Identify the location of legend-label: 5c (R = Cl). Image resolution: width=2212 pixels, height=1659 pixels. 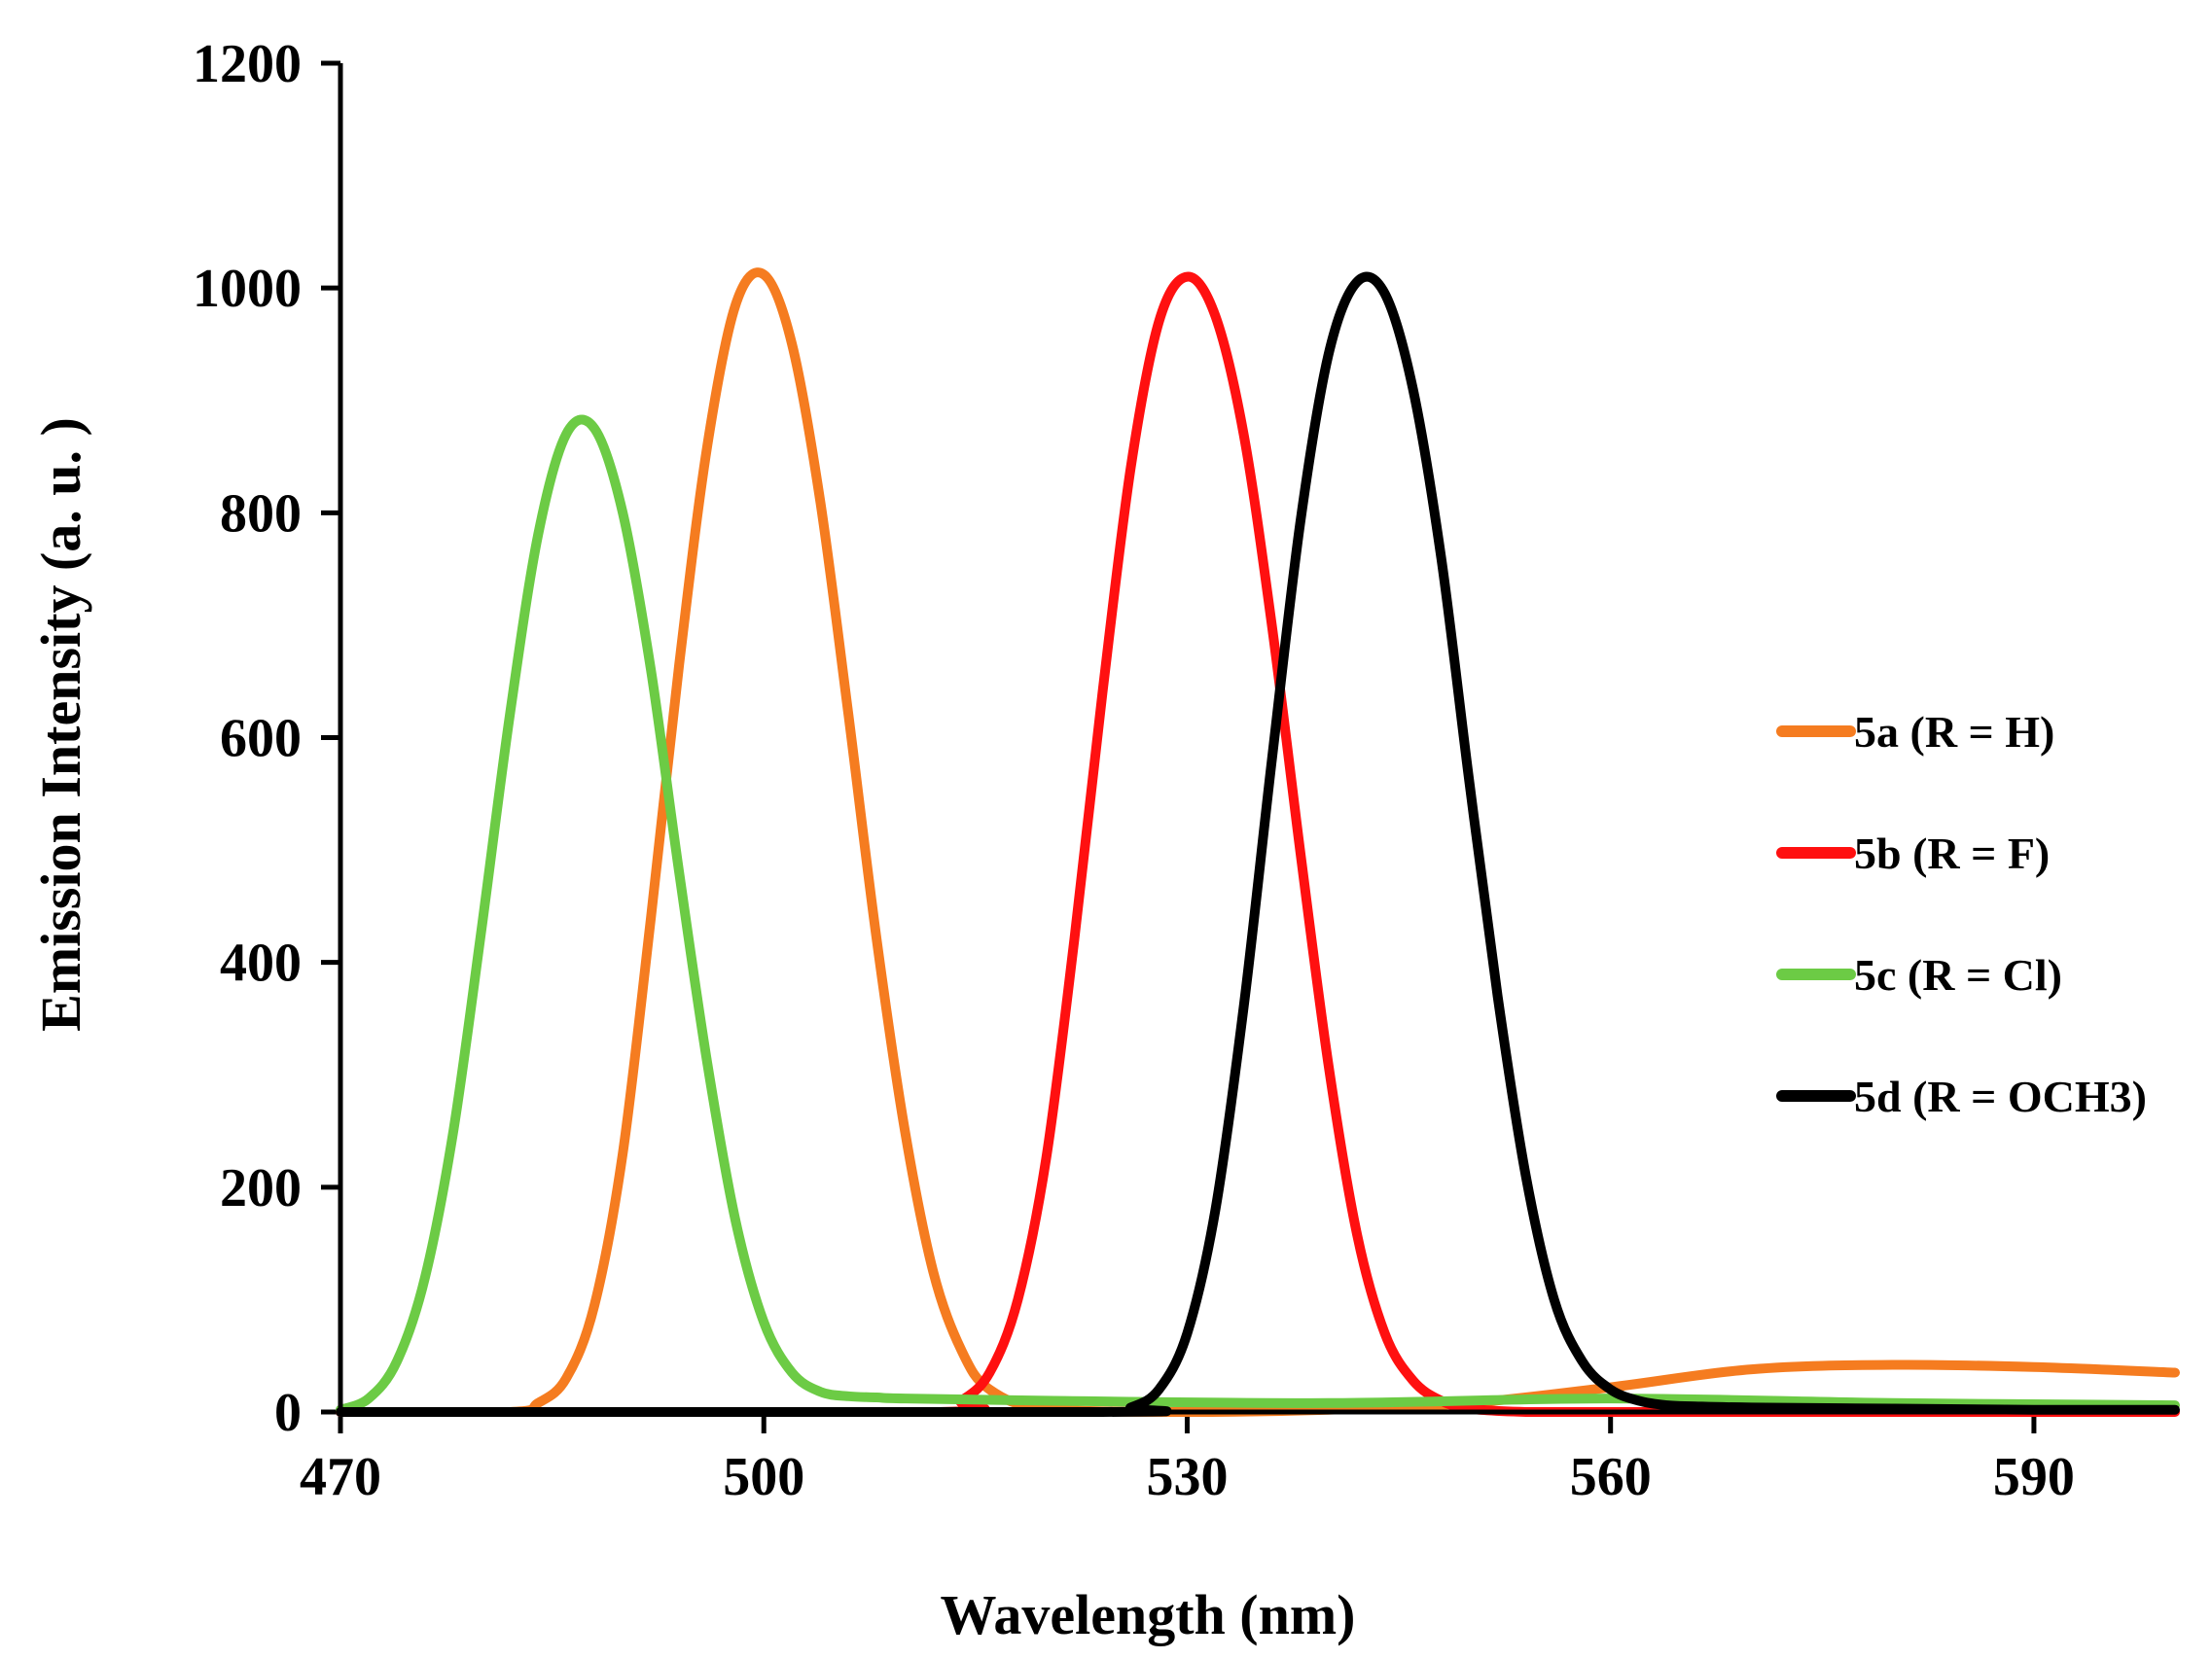
(1958, 975).